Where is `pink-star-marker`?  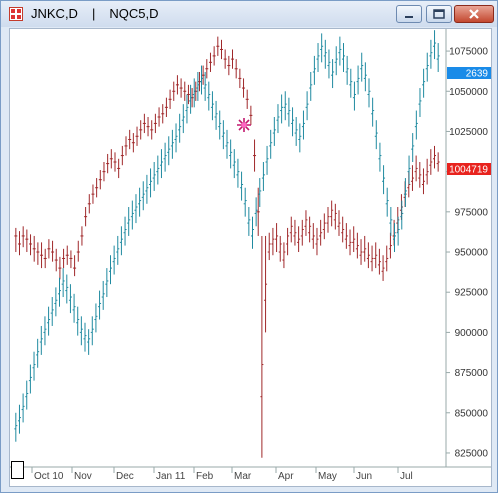
pink-star-marker is located at coordinates (244, 125).